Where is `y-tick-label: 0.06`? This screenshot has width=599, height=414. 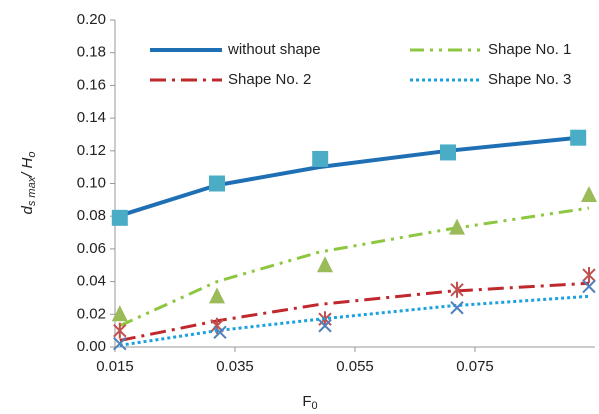
y-tick-label: 0.06 is located at coordinates (91, 248).